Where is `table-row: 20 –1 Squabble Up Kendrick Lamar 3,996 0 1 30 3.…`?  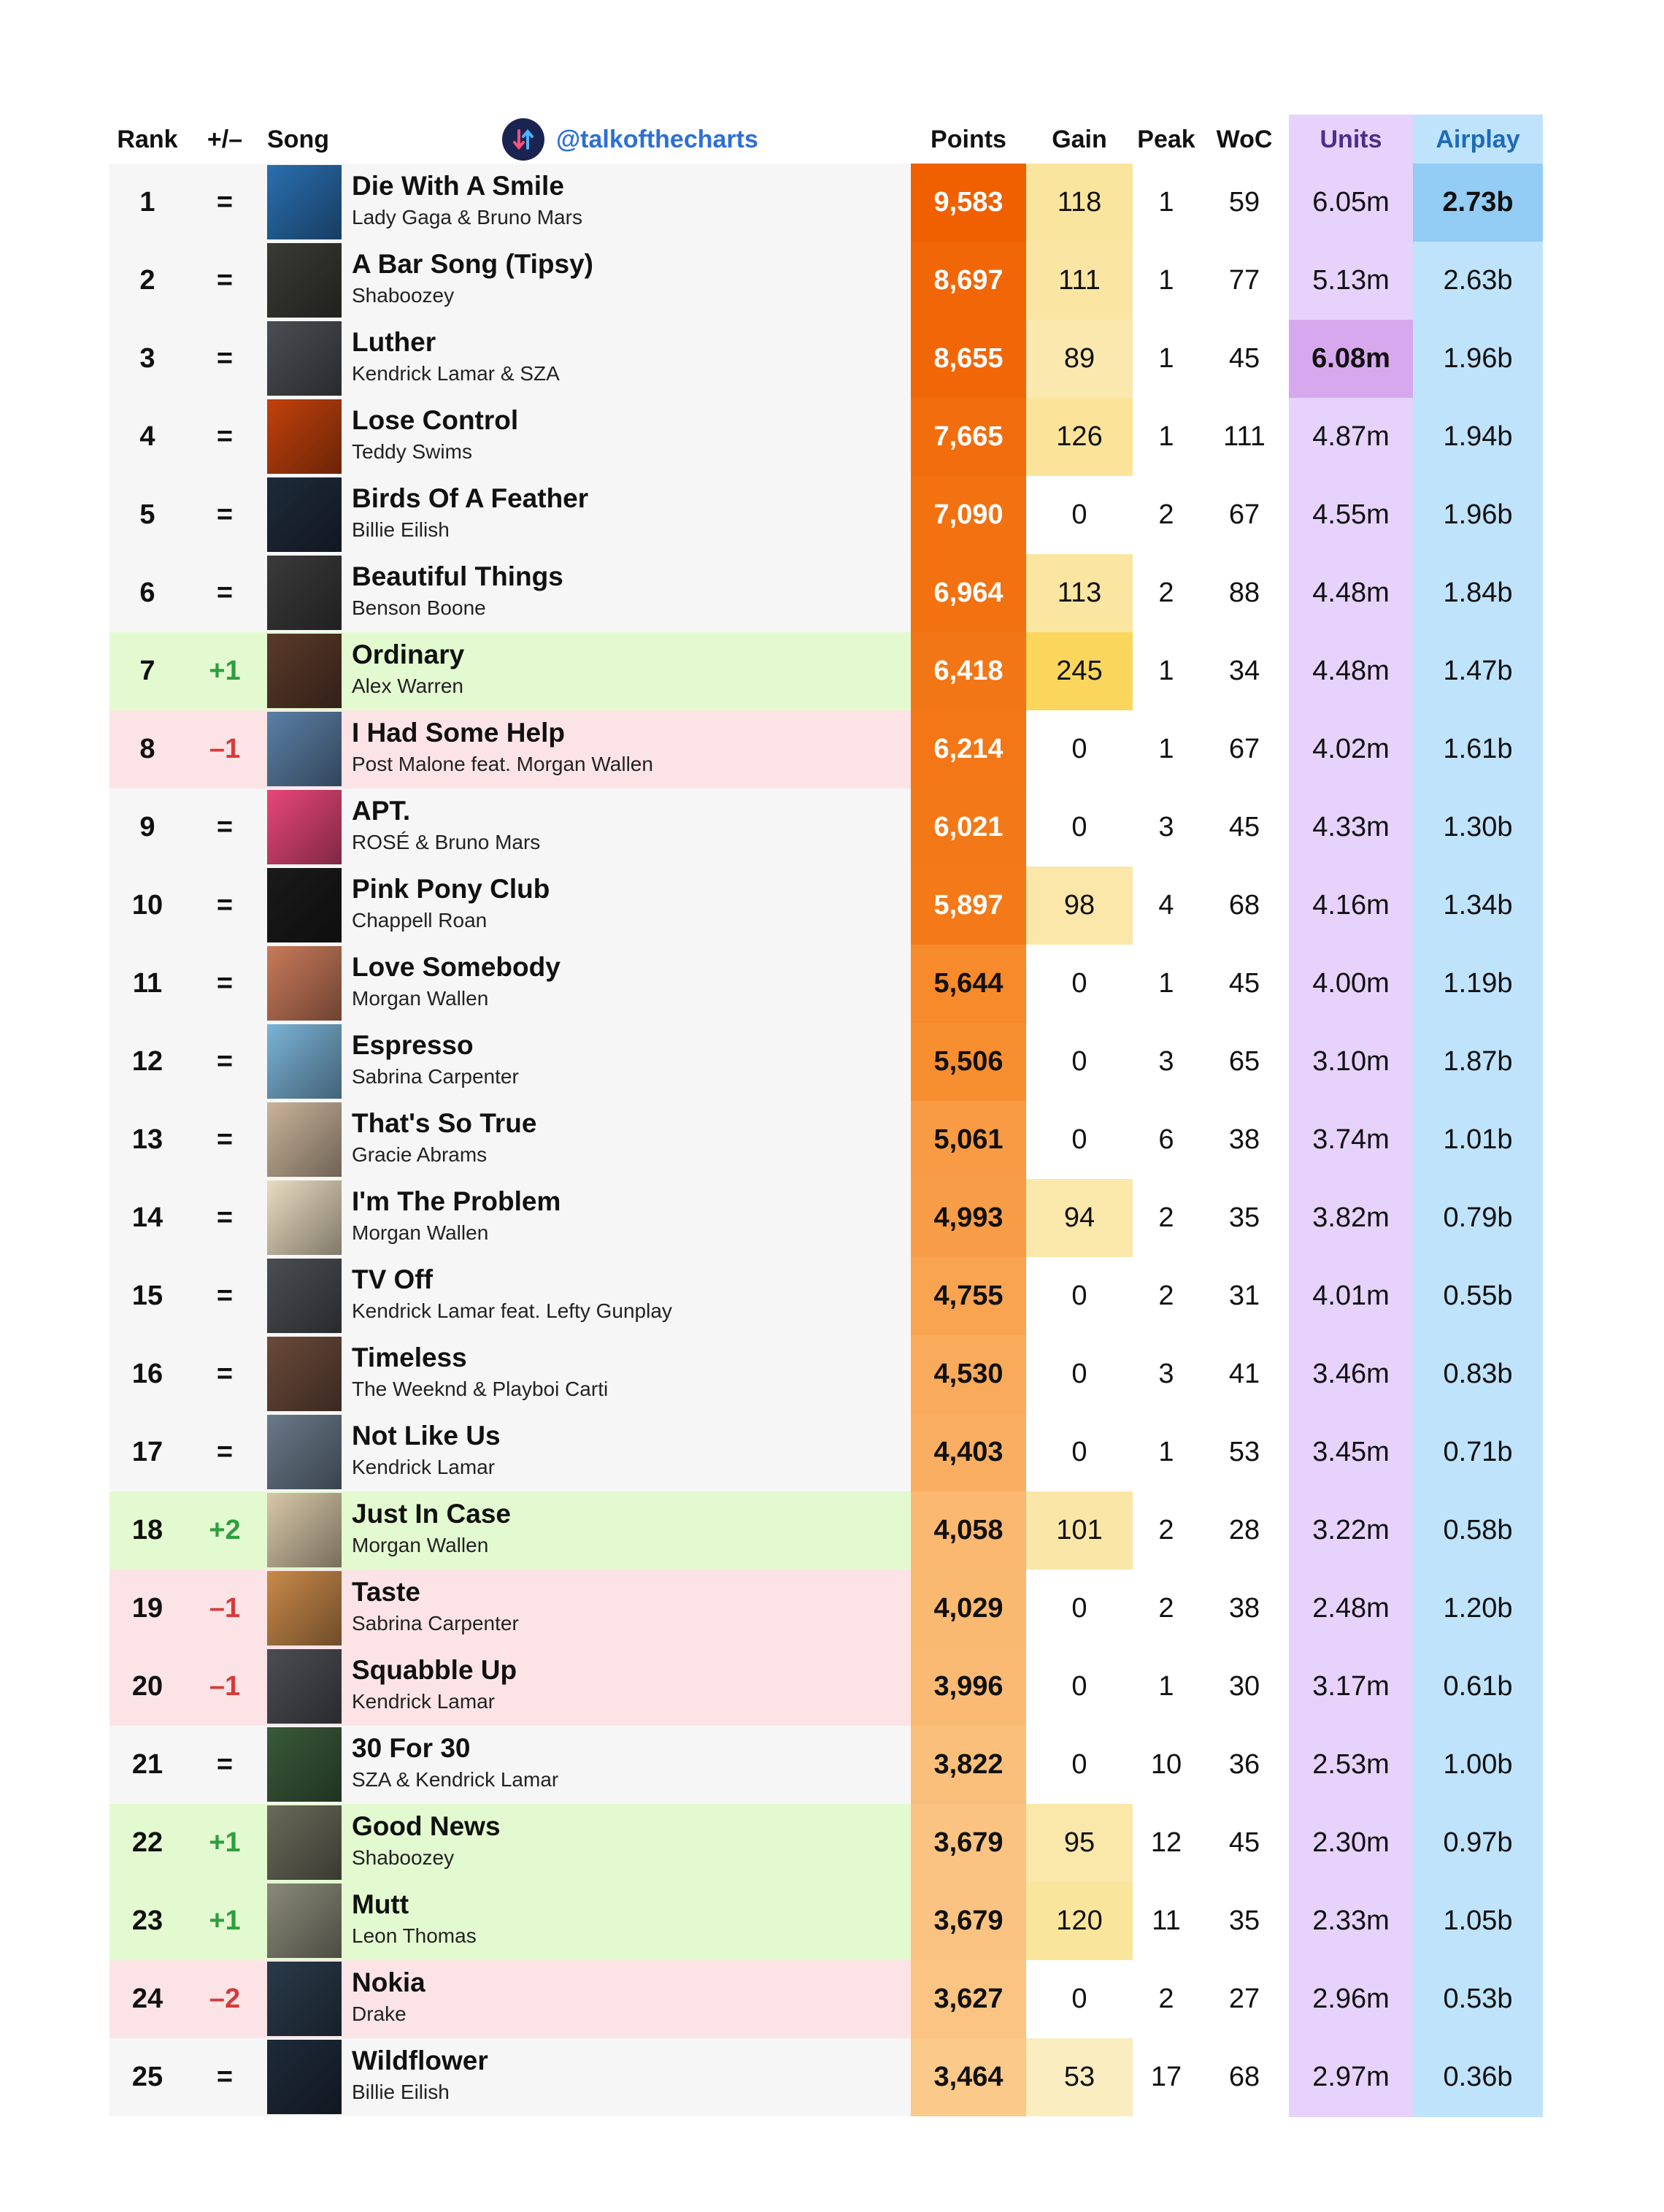
table-row: 20 –1 Squabble Up Kendrick Lamar 3,996 0 1 30 3.… is located at coordinates (826, 1687).